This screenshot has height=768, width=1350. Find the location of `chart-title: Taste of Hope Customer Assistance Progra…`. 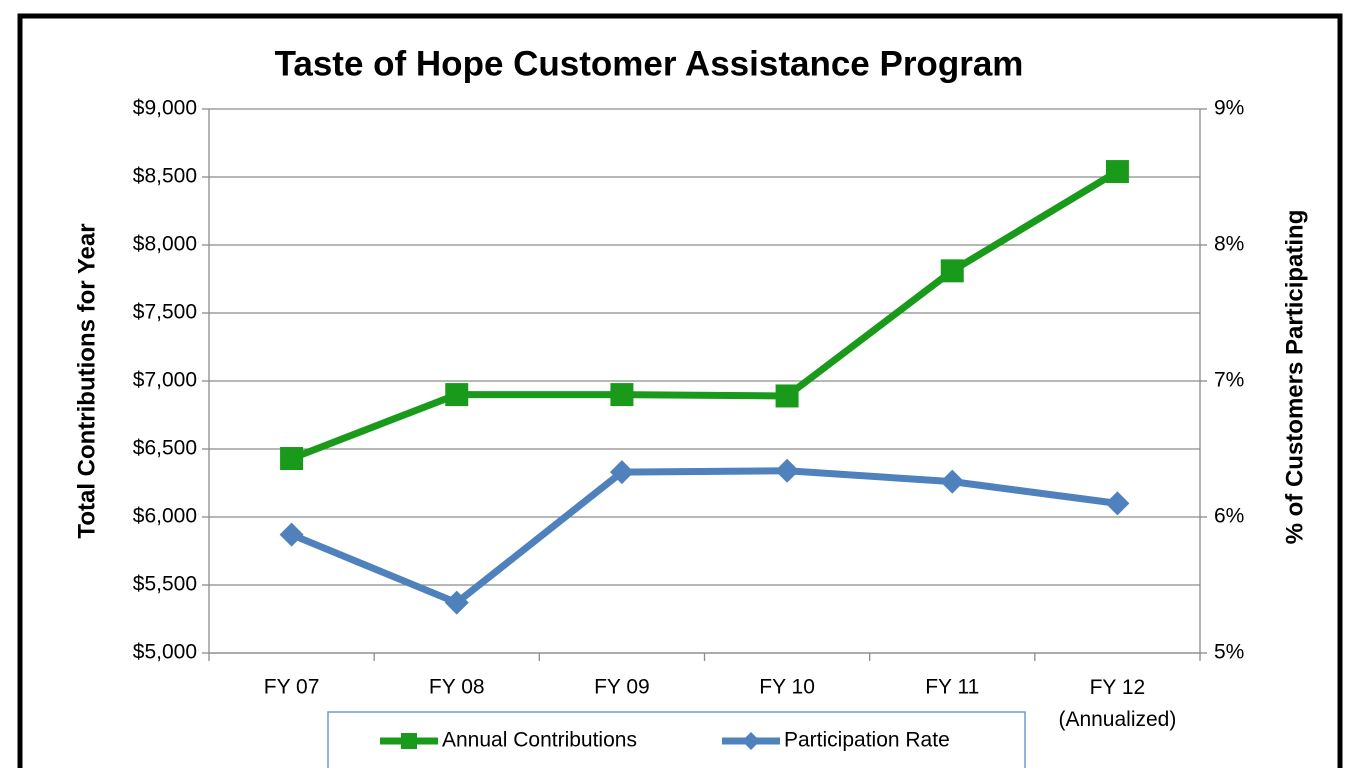

chart-title: Taste of Hope Customer Assistance Progra… is located at coordinates (649, 63).